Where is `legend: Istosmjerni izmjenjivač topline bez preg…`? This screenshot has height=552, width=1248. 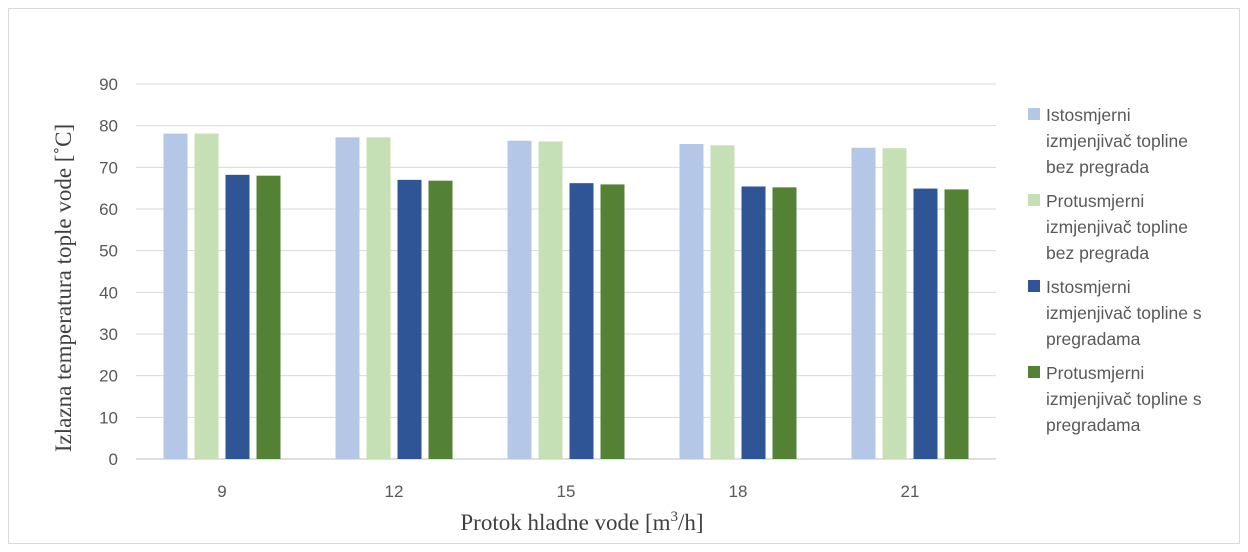
legend: Istosmjerni izmjenjivač topline bez preg… is located at coordinates (1135, 274).